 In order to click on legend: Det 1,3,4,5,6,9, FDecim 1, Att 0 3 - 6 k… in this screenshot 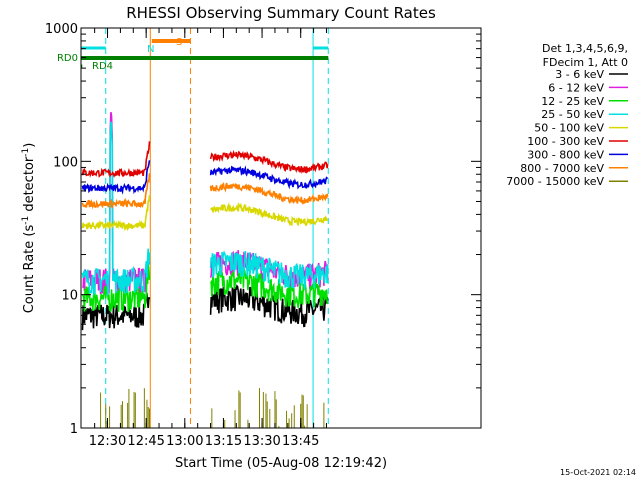, I will do `click(567, 115)`.